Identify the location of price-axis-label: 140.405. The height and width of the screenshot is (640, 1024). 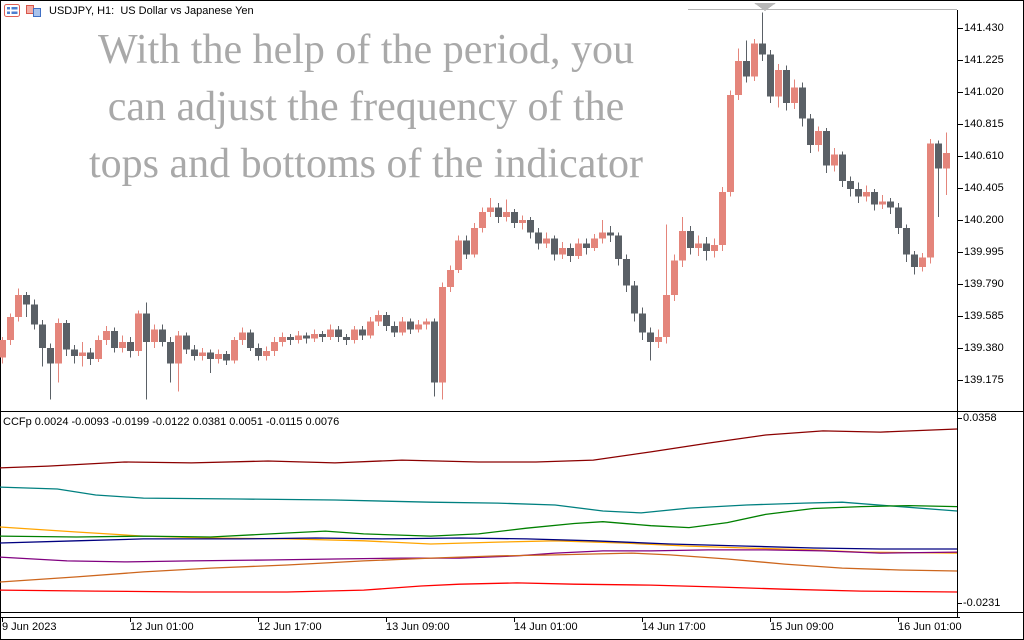
(984, 188).